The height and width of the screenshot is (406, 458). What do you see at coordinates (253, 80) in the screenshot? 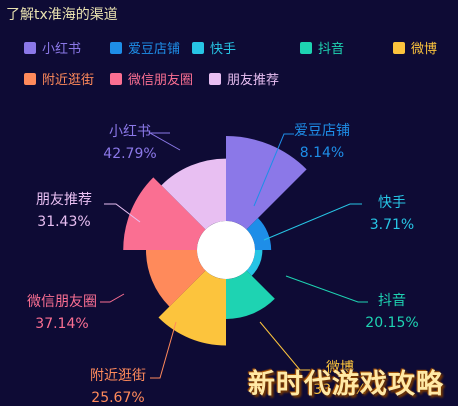
I see `legend-label: 朋友推荐` at bounding box center [253, 80].